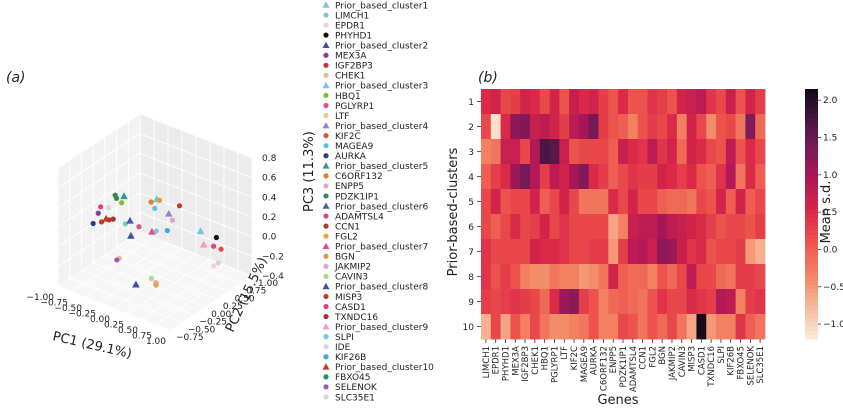 Image resolution: width=843 pixels, height=411 pixels. Describe the element at coordinates (471, 103) in the screenshot. I see `row-label: 1` at that location.